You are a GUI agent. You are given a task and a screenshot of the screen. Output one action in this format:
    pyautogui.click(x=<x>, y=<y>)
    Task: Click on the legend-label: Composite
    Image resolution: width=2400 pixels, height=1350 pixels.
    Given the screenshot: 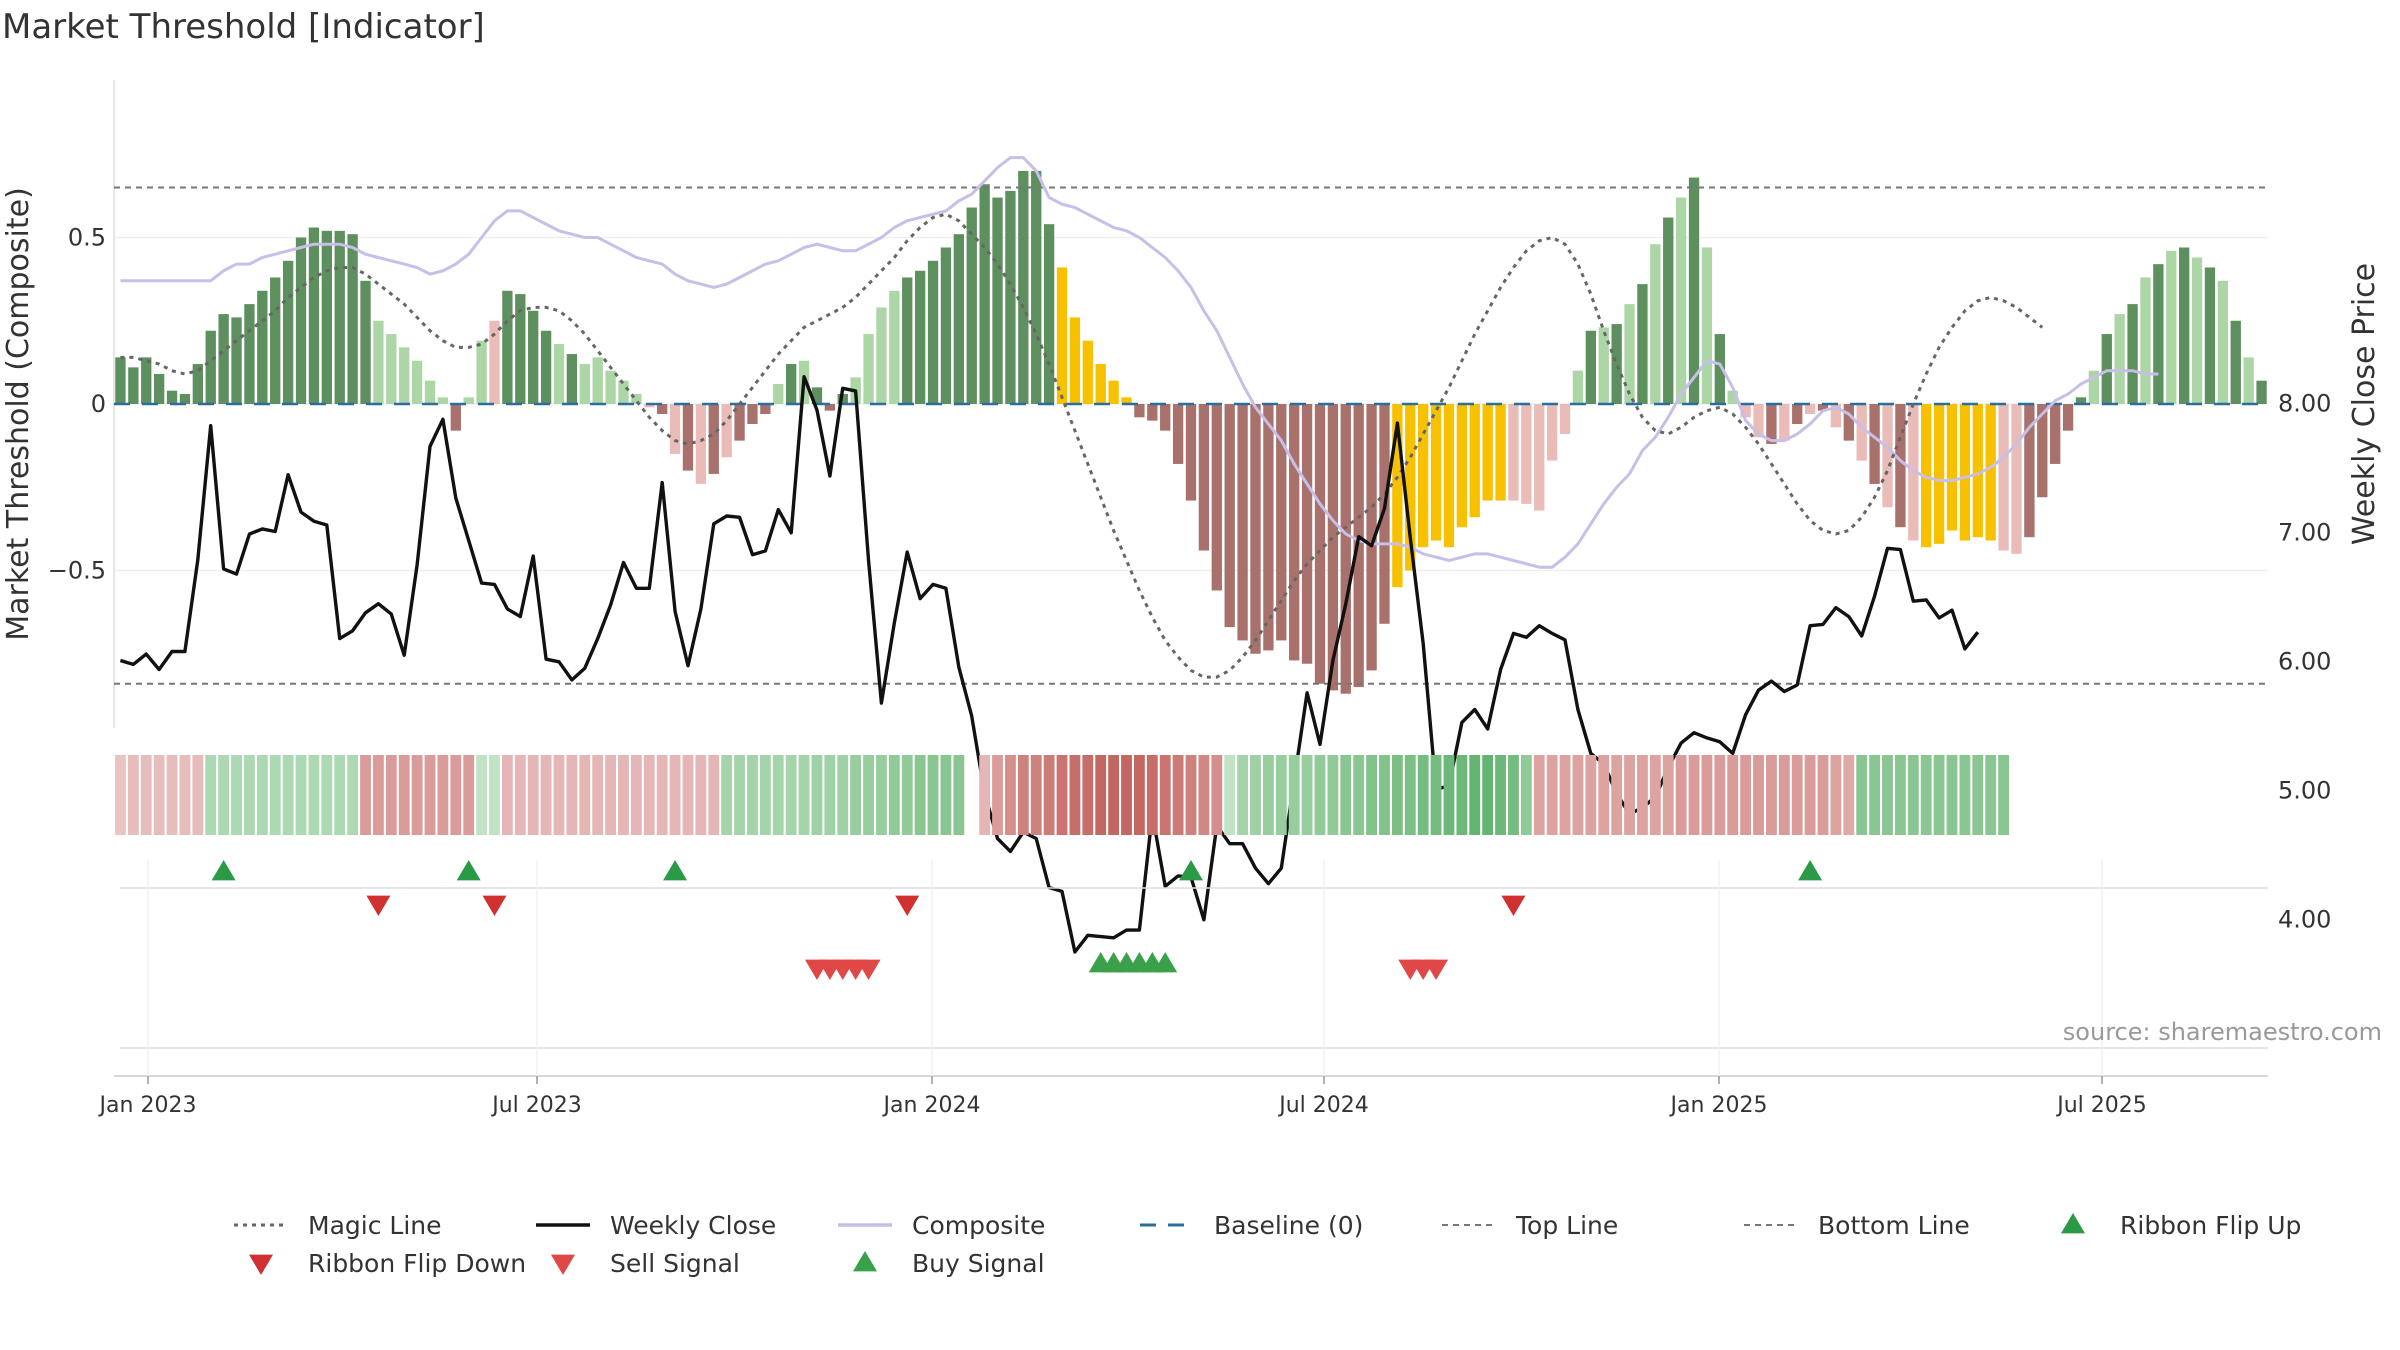 What is the action you would take?
    pyautogui.click(x=978, y=1225)
    